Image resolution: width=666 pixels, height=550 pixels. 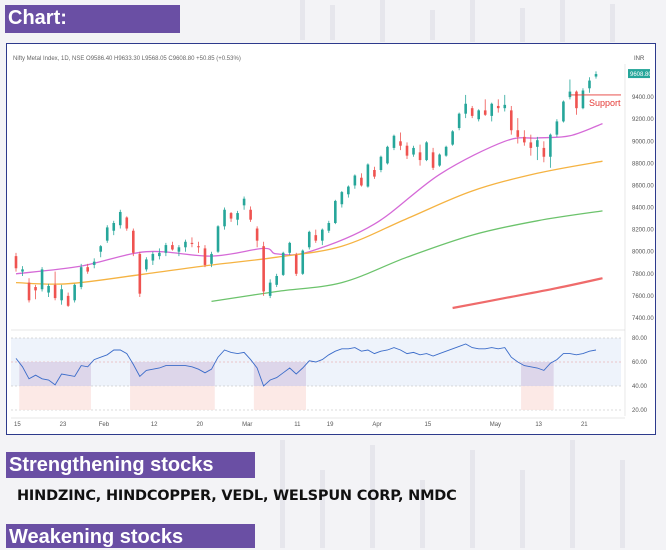 What do you see at coordinates (643, 319) in the screenshot?
I see `price-tick-label: 7400.00` at bounding box center [643, 319].